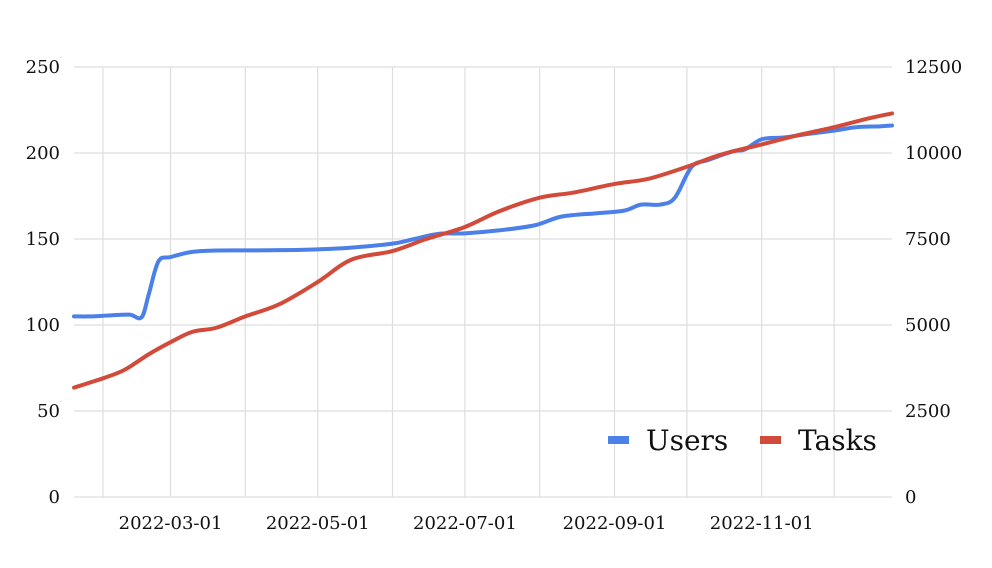 The image size is (992, 568). Describe the element at coordinates (48, 411) in the screenshot. I see `left-y-tick-label: 50` at that location.